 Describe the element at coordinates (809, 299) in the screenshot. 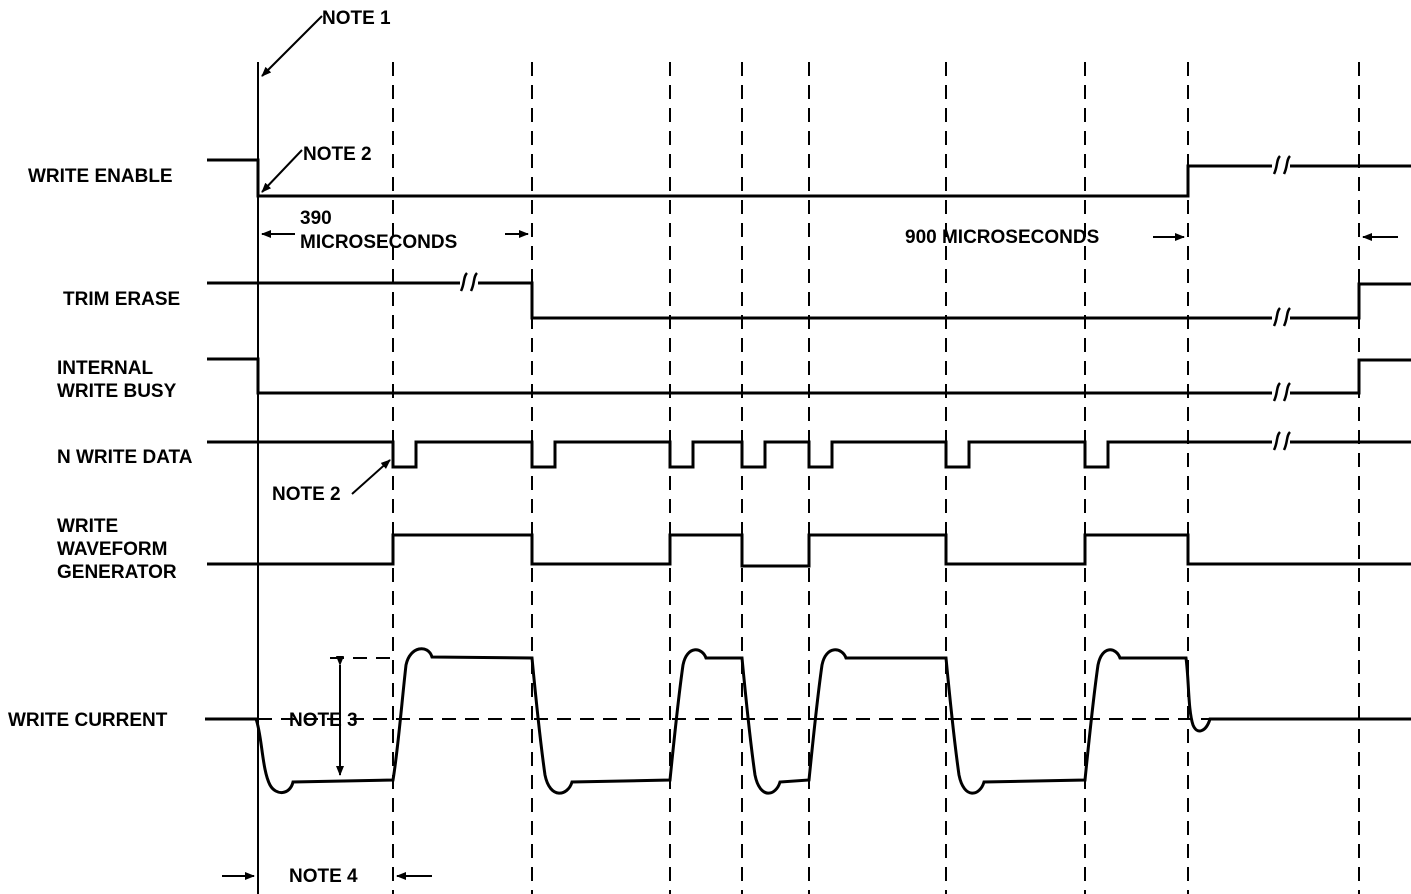

I see `signal-trim-erase` at that location.